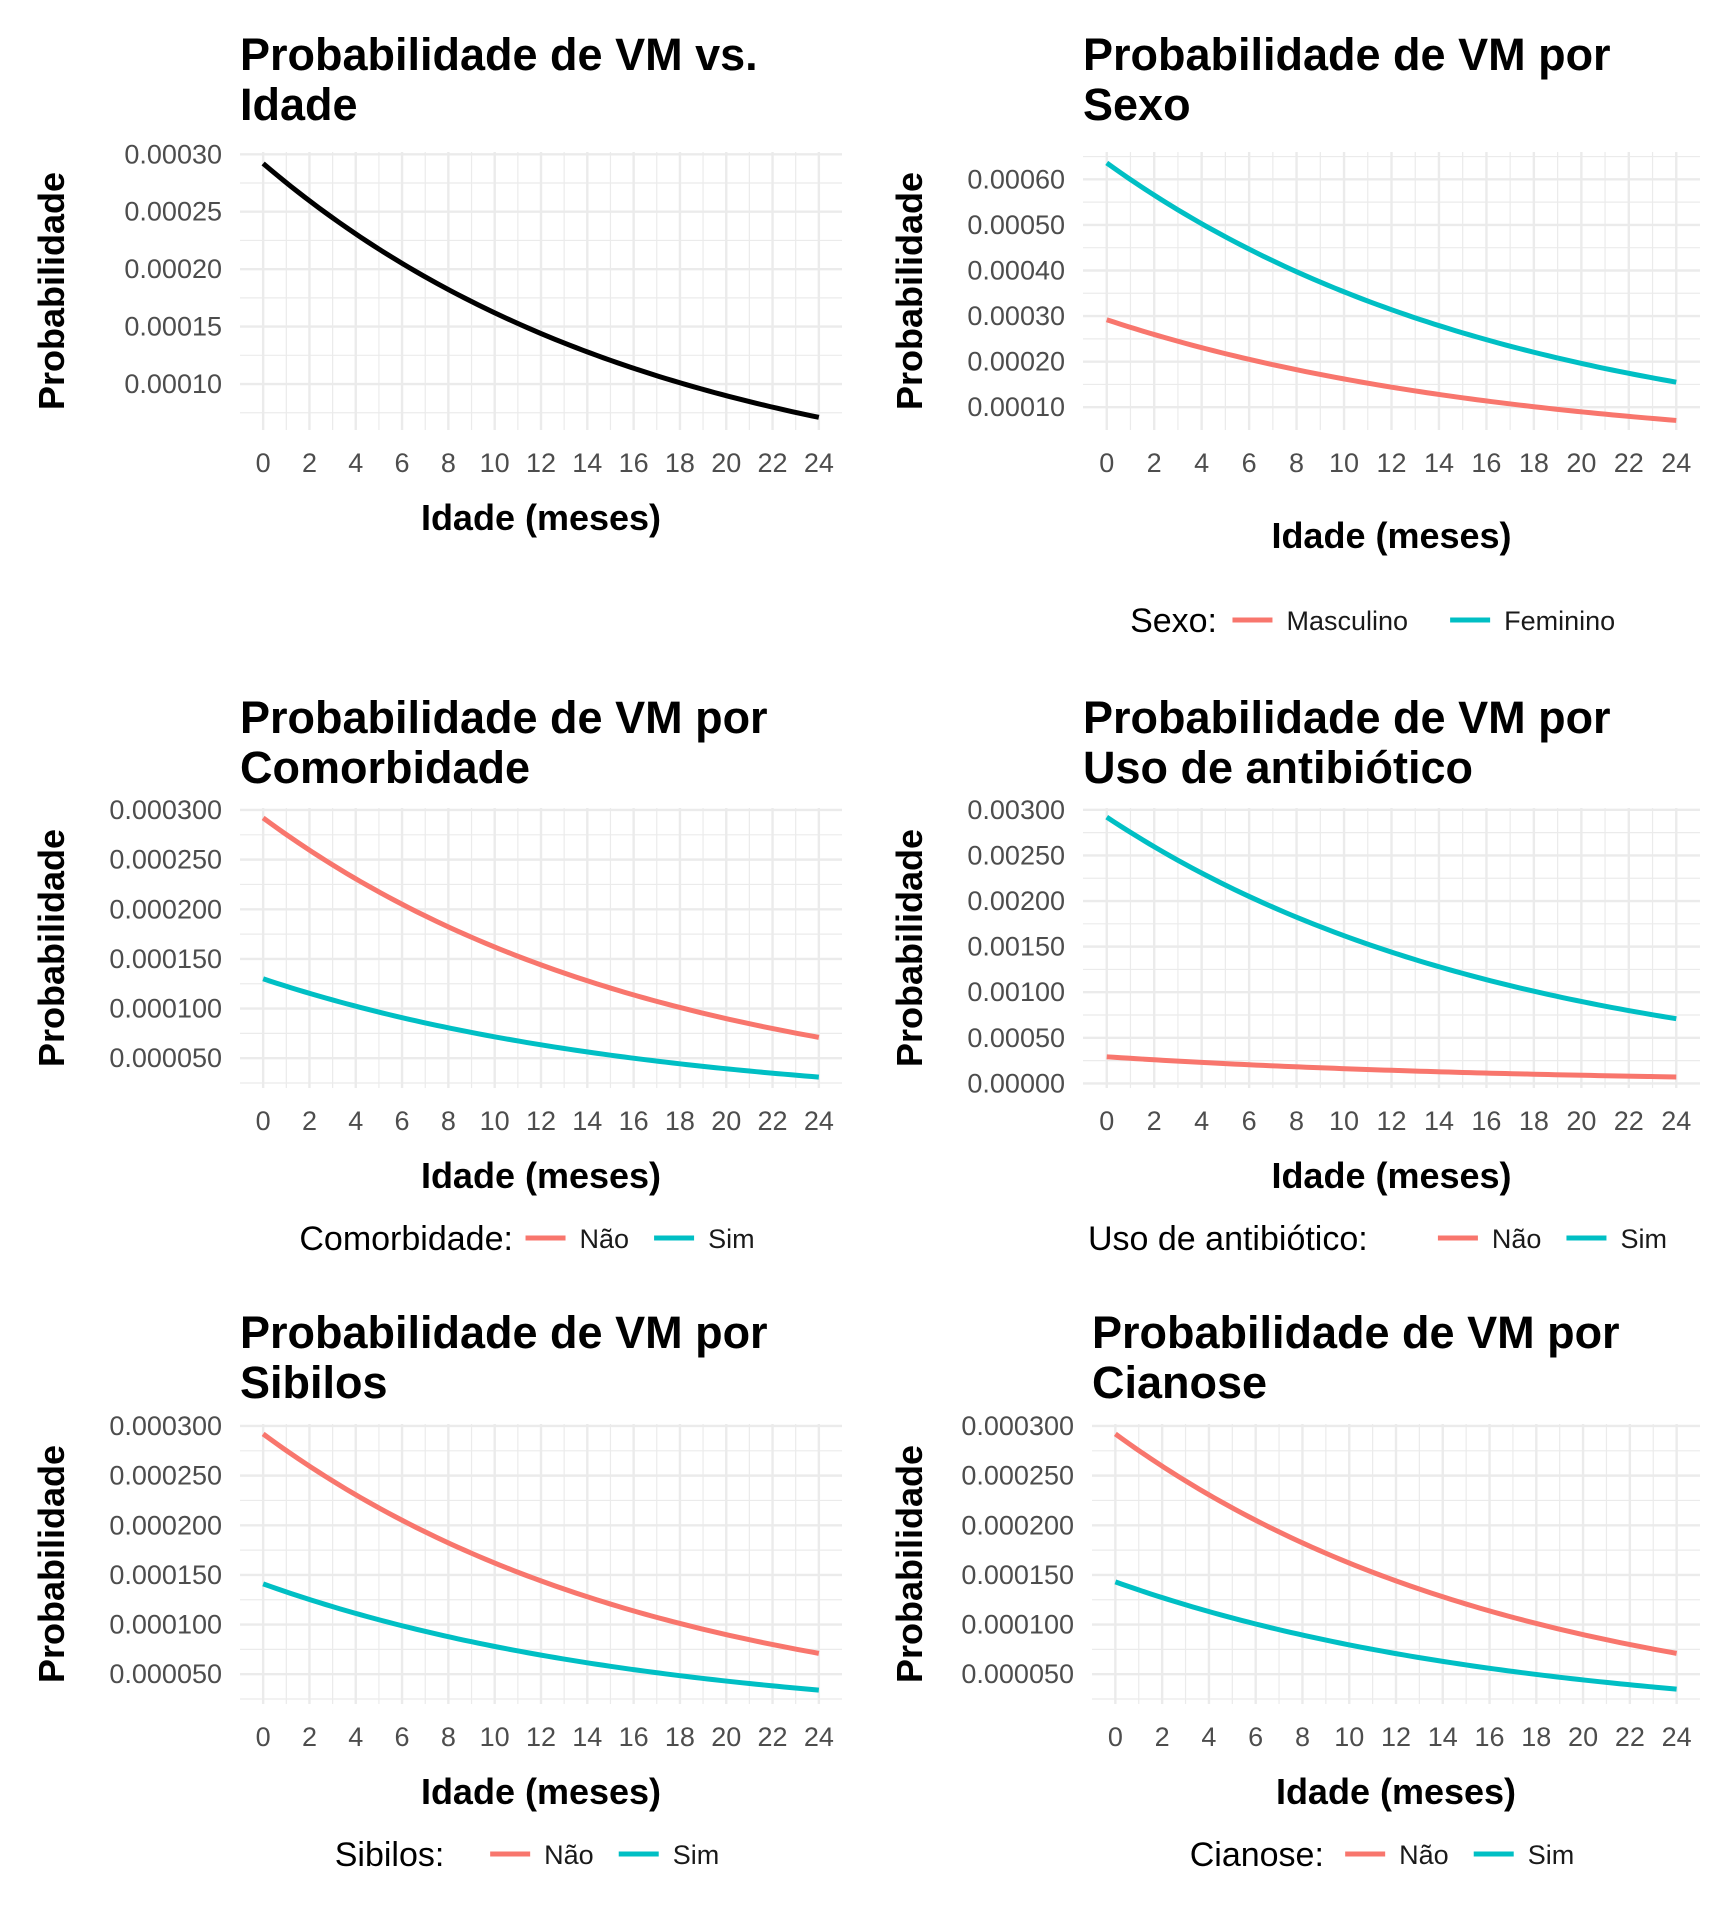  What do you see at coordinates (1016, 225) in the screenshot?
I see `y-tick-label: 0.00050` at bounding box center [1016, 225].